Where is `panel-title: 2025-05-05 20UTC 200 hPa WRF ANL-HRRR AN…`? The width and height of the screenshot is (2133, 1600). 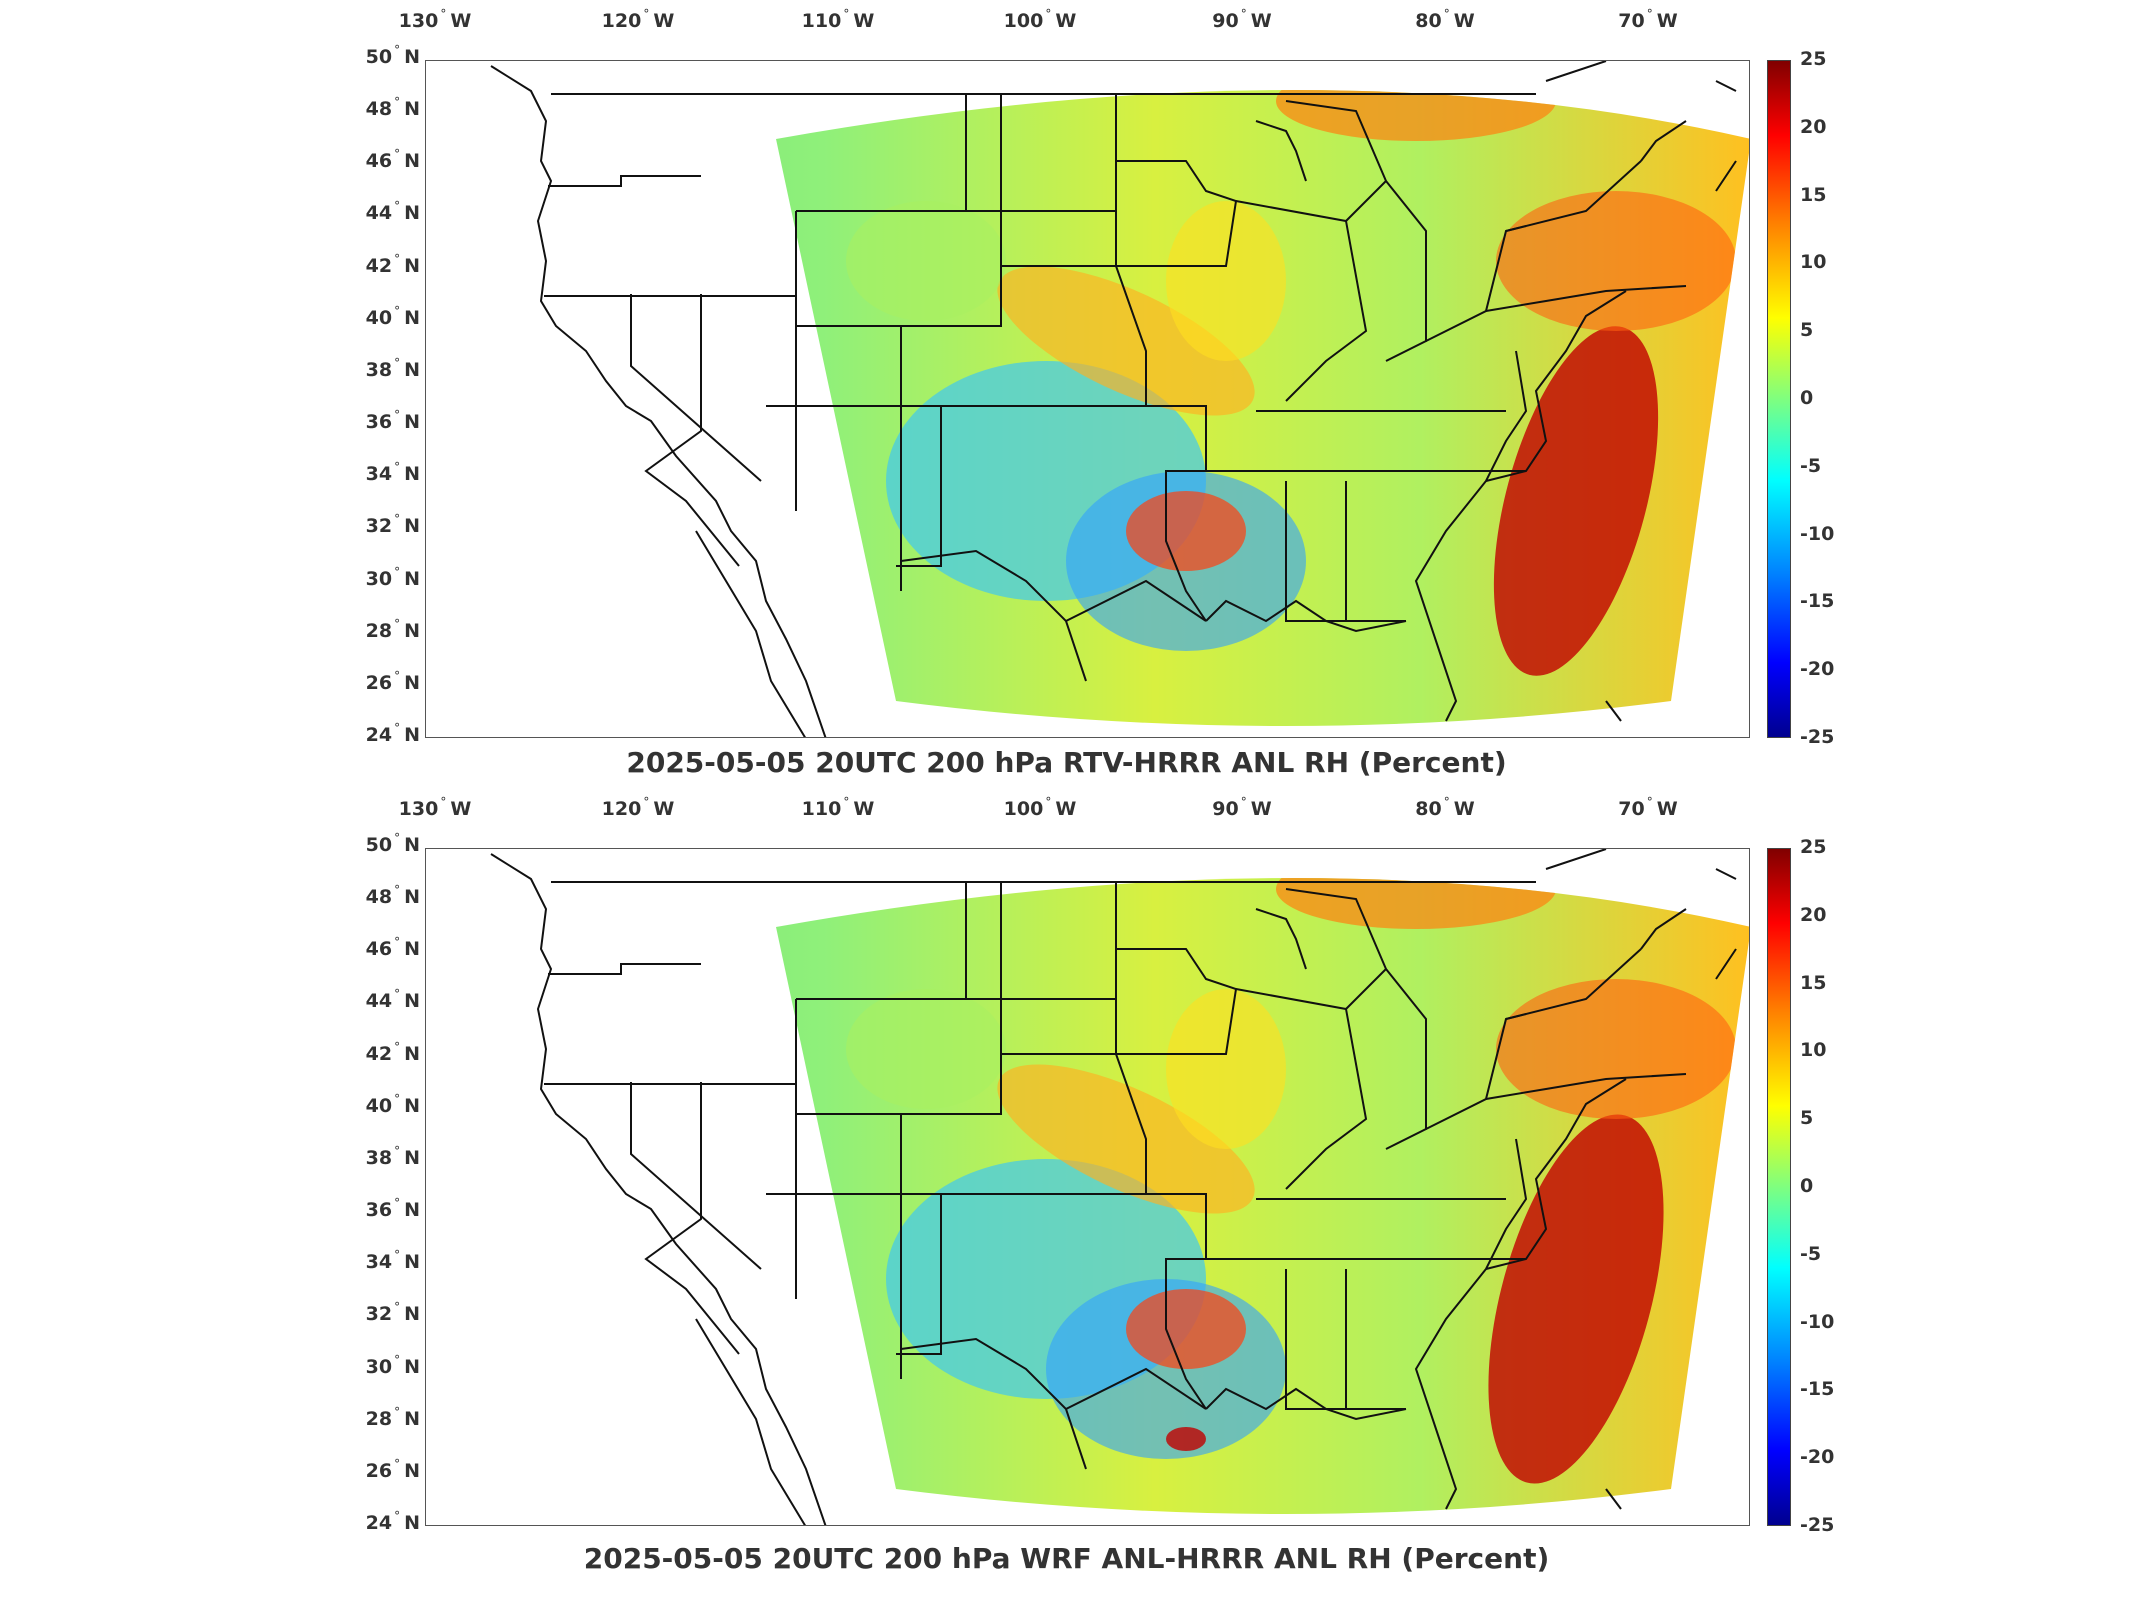
panel-title: 2025-05-05 20UTC 200 hPa WRF ANL-HRRR AN… is located at coordinates (1066, 1558).